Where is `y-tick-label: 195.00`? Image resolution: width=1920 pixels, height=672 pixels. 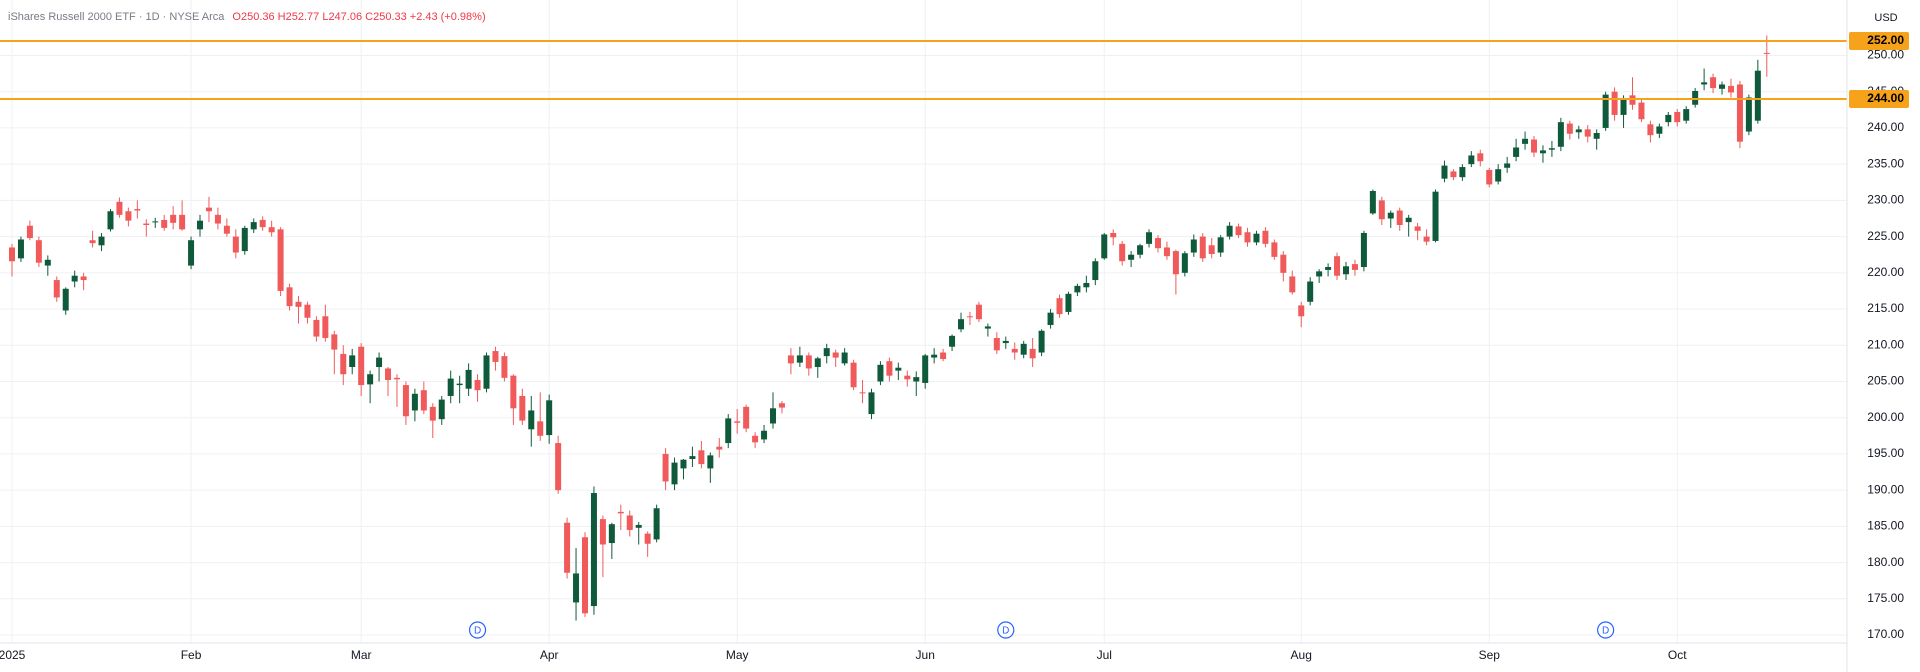
y-tick-label: 195.00 is located at coordinates (1885, 453).